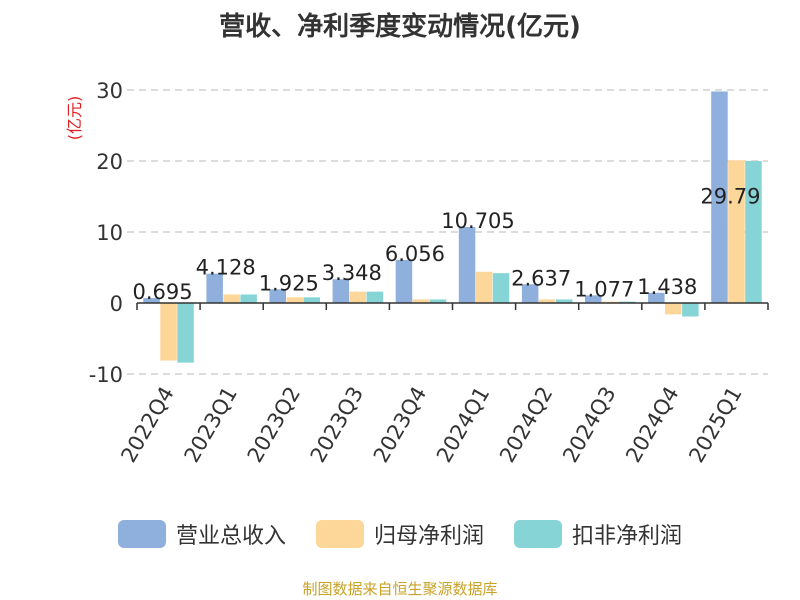 This screenshot has width=800, height=600. What do you see at coordinates (141, 534) in the screenshot?
I see `legend-swatch-revenue` at bounding box center [141, 534].